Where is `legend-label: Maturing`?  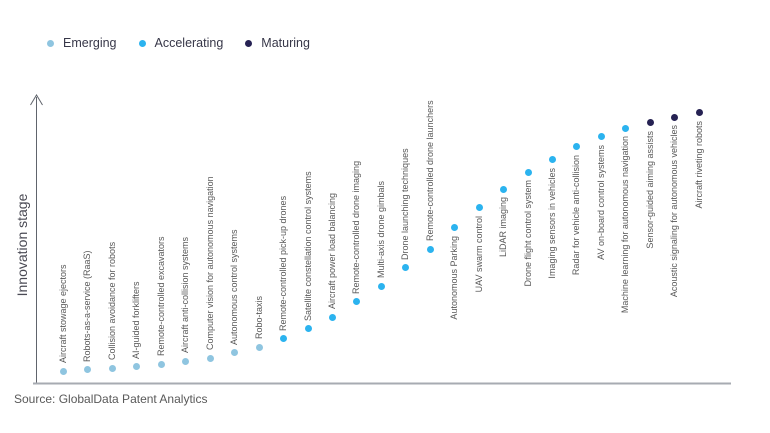
legend-label: Maturing is located at coordinates (285, 43).